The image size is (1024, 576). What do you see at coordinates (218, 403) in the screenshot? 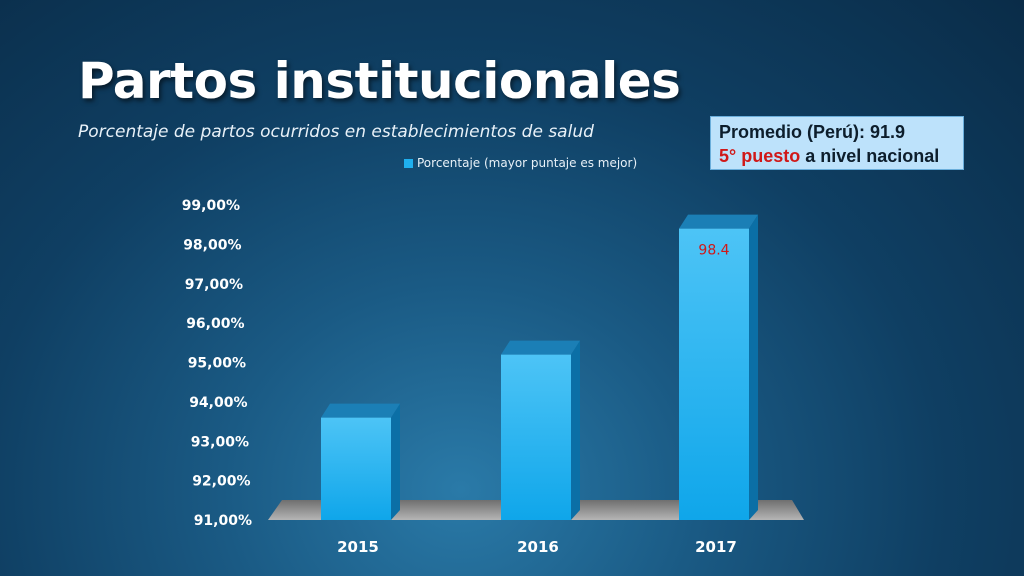
I see `y-tick-label: 94,00%` at bounding box center [218, 403].